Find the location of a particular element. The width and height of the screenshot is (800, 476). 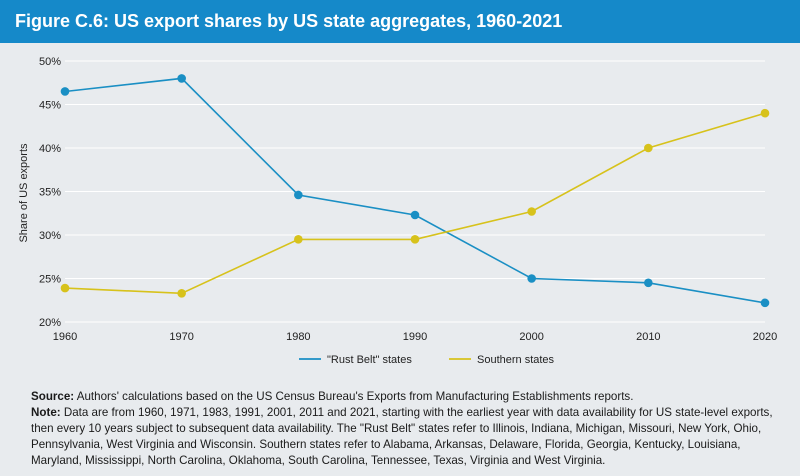

x-tick-label: 1980 is located at coordinates (298, 337).